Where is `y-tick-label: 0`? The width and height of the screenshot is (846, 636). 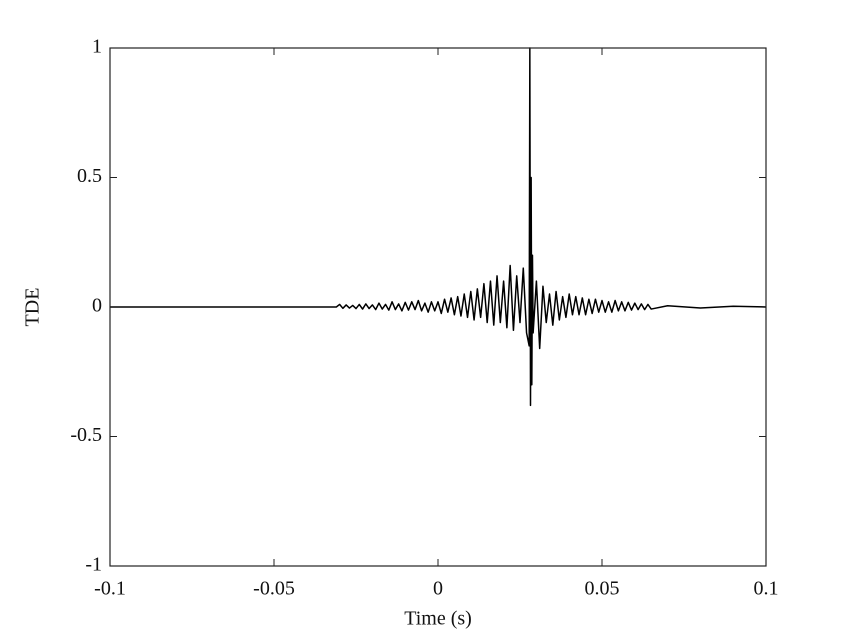 y-tick-label: 0 is located at coordinates (97, 306).